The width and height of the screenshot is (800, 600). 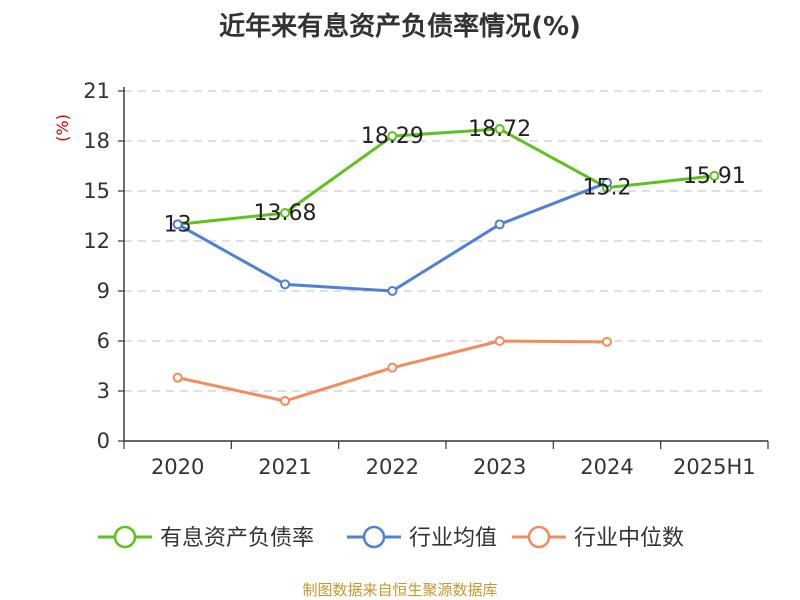 I want to click on y-tick-label: 21, so click(x=96, y=91).